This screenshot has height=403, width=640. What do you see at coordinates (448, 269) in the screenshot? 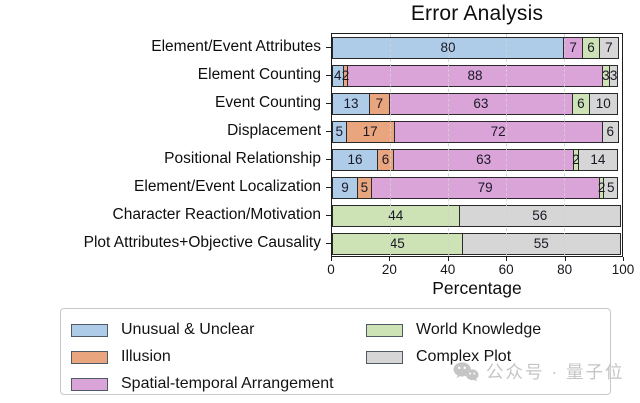
I see `x-tick-label: 40` at bounding box center [448, 269].